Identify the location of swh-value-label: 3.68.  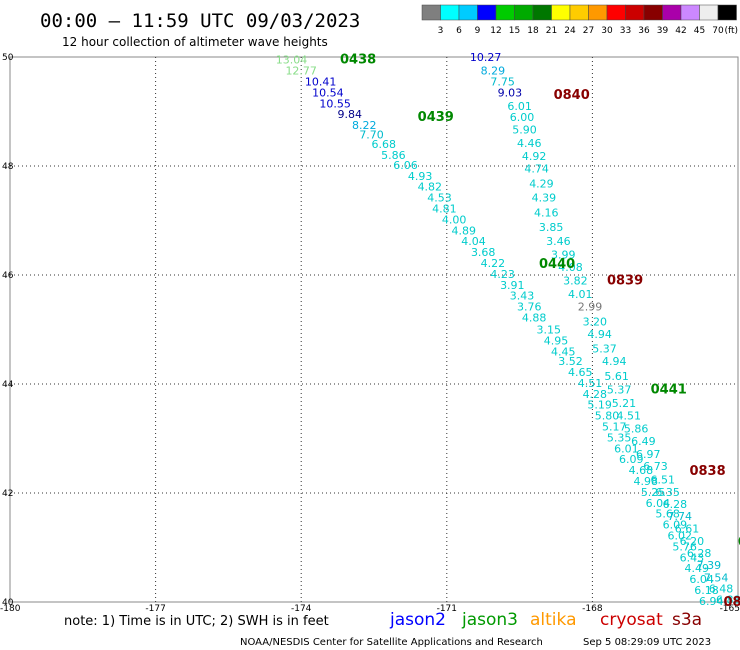
(483, 252).